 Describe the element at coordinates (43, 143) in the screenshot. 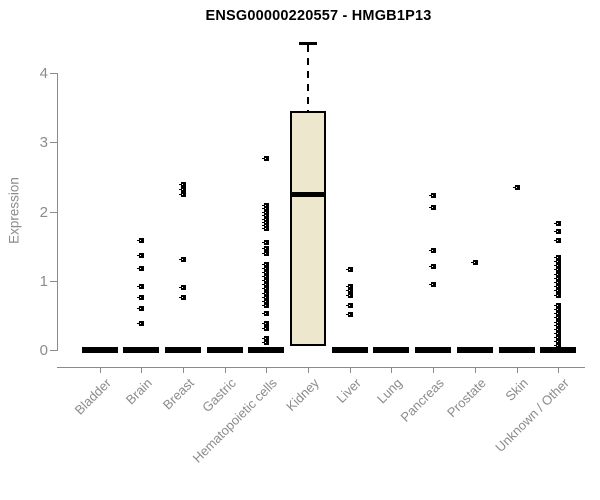

I see `y-tick-label: 3` at that location.